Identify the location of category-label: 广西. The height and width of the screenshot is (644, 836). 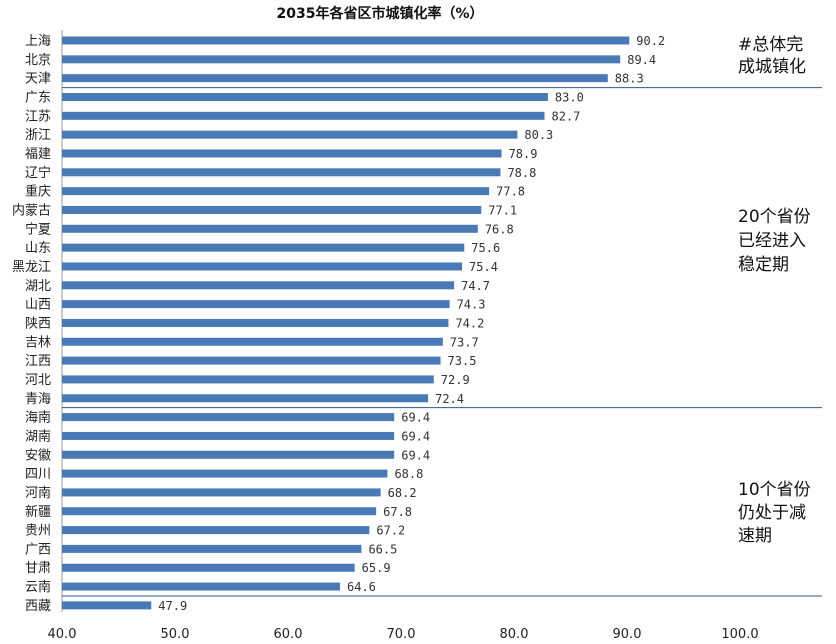
(38, 549).